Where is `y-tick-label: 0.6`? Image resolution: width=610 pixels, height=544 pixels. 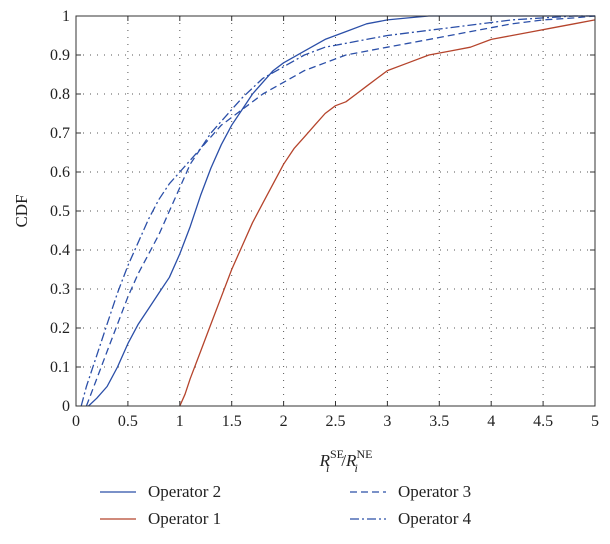 y-tick-label: 0.6 is located at coordinates (60, 172).